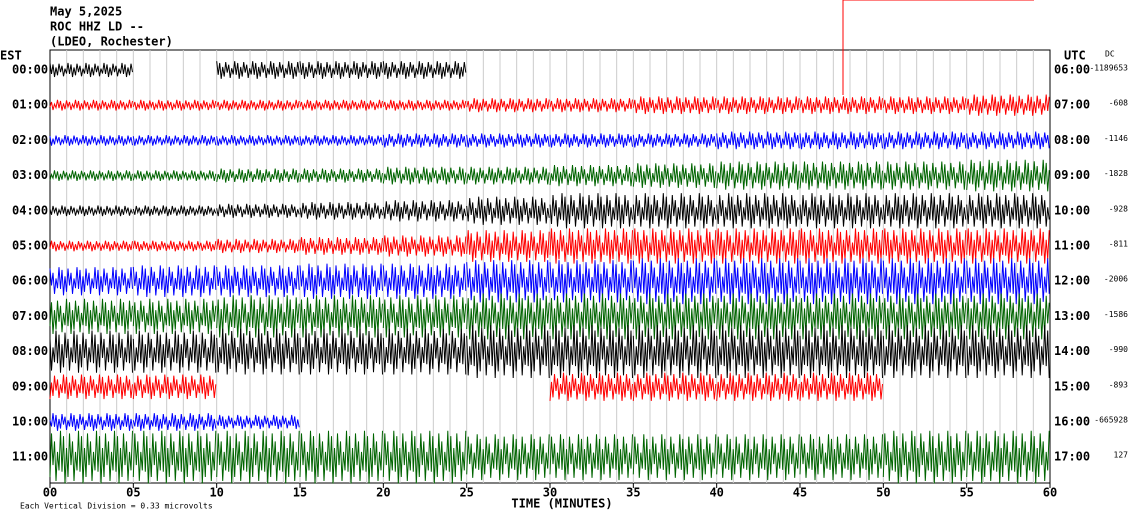 This screenshot has width=1130, height=519. What do you see at coordinates (300, 493) in the screenshot?
I see `x-tick-label: 15` at bounding box center [300, 493].